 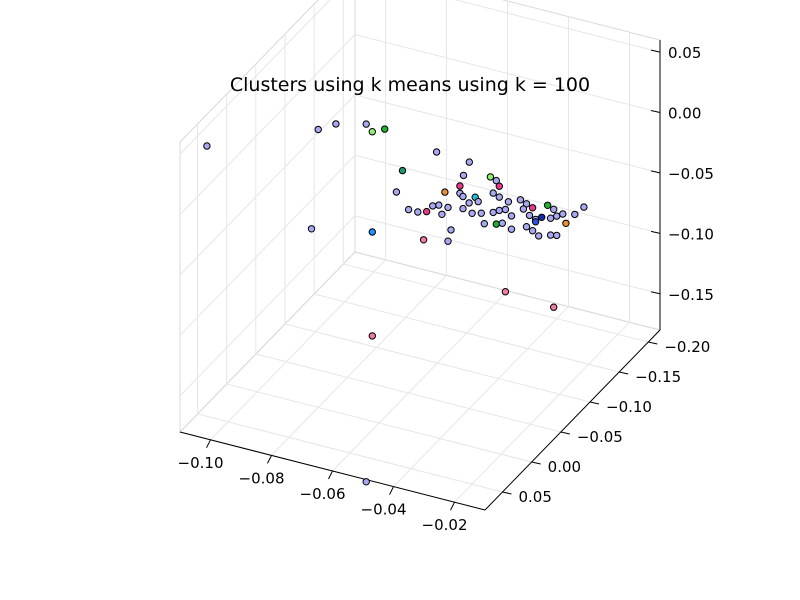 I want to click on chart-title: Clusters using k means using k = 100, so click(x=410, y=85).